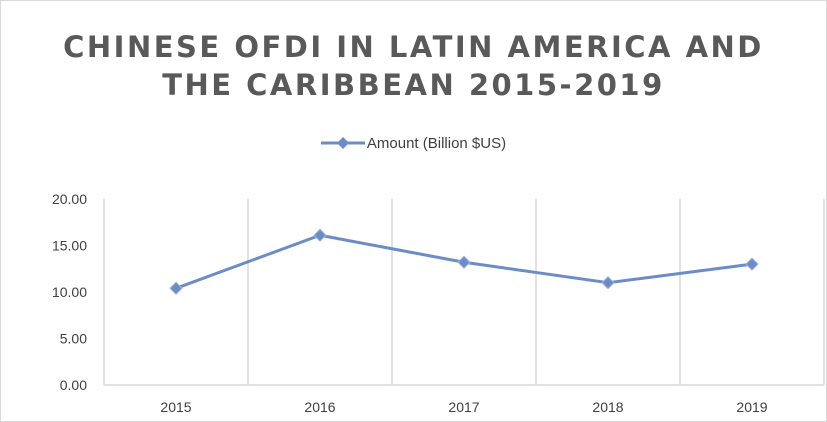  I want to click on y-tick-label: 5.00, so click(73, 339).